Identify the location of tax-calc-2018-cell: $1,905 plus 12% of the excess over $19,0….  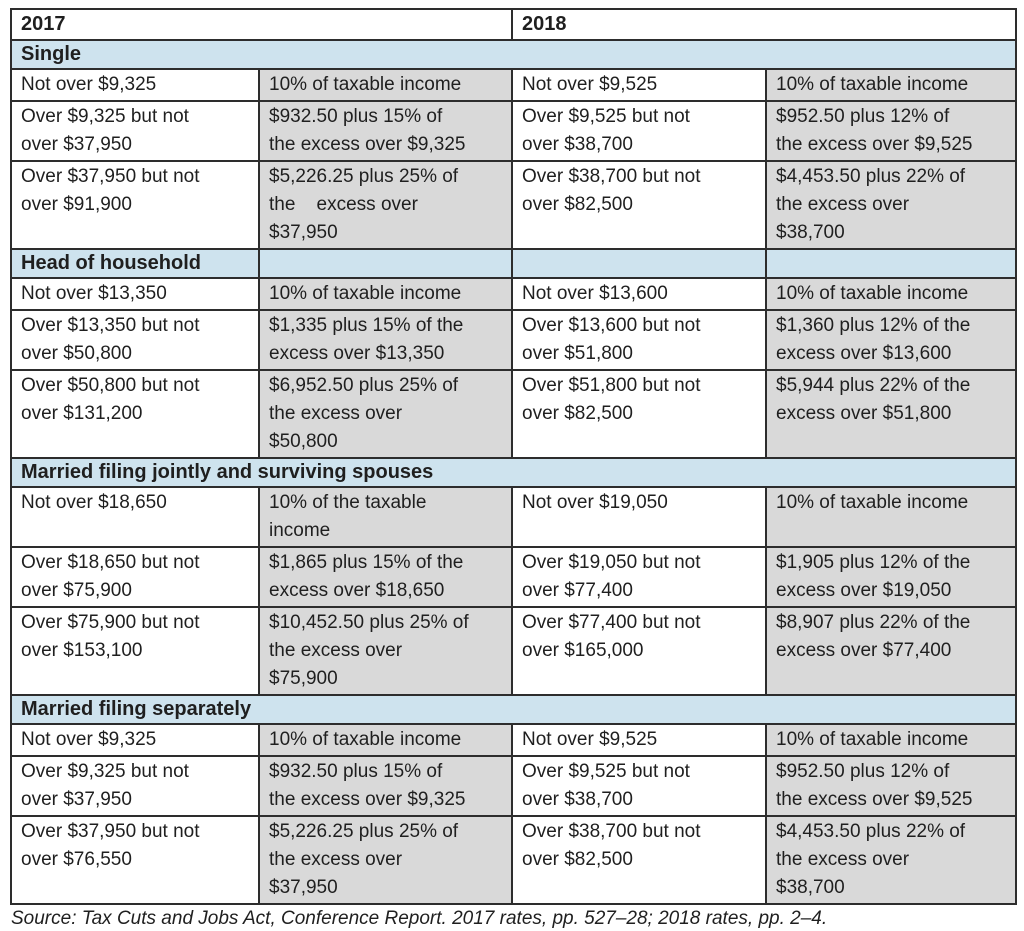
(891, 577).